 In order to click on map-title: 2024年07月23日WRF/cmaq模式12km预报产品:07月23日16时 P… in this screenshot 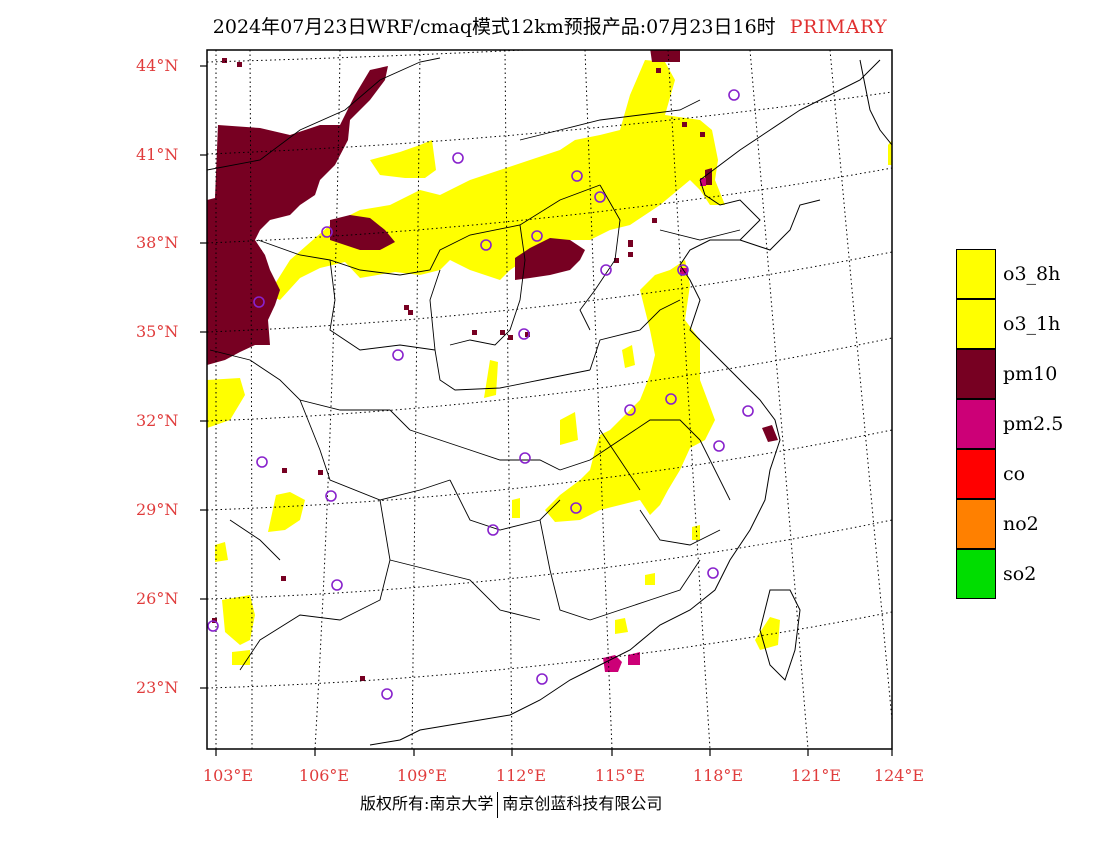, I will do `click(550, 25)`.